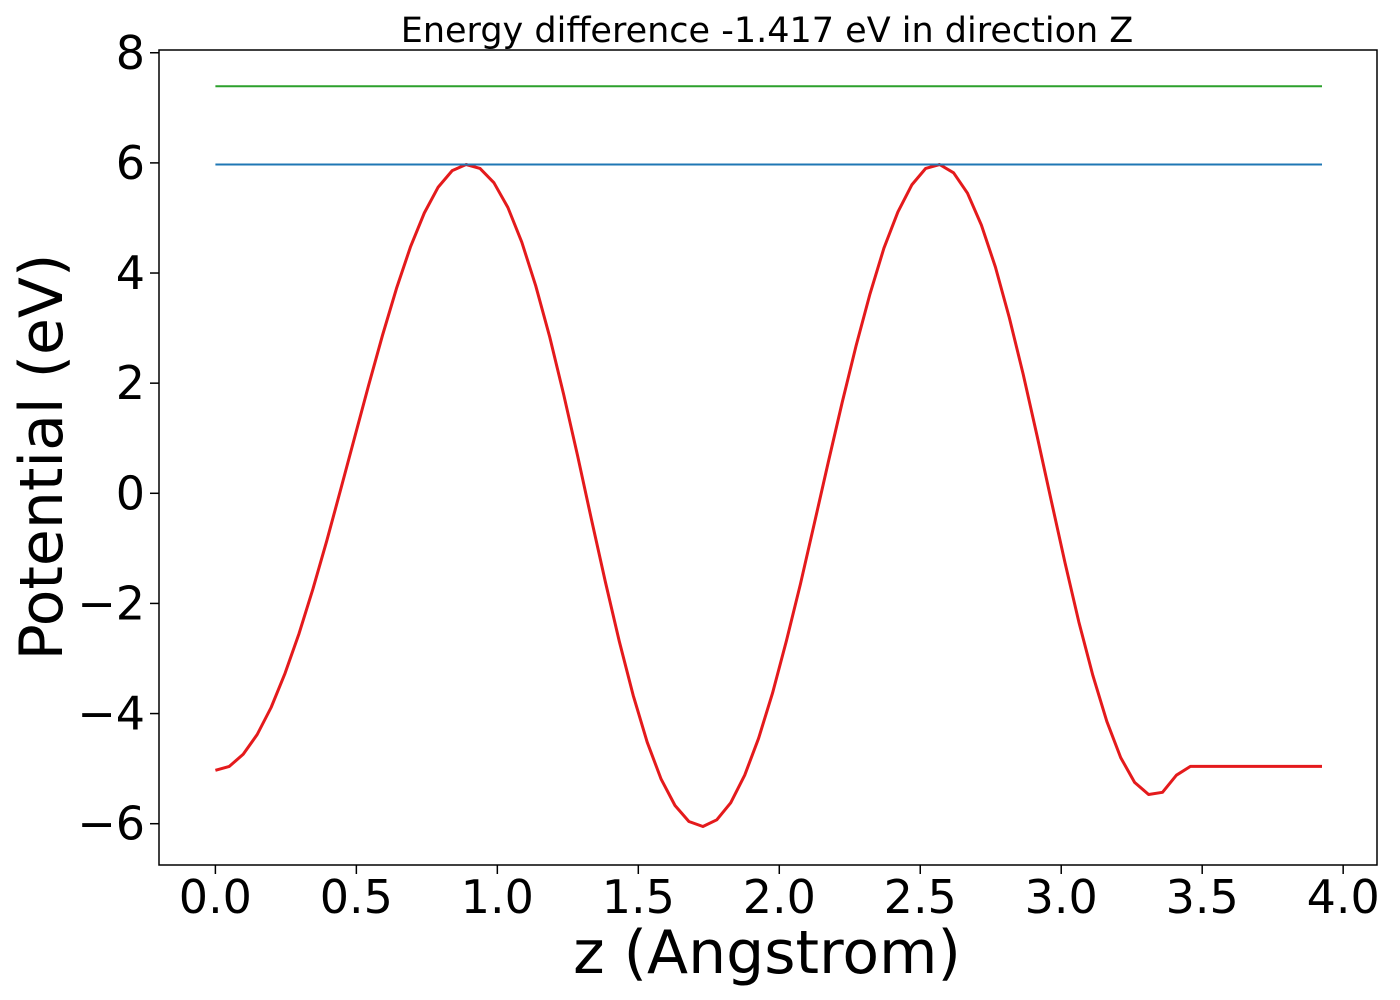 The width and height of the screenshot is (1400, 1000). What do you see at coordinates (215, 897) in the screenshot?
I see `x-tick-label: 0.0` at bounding box center [215, 897].